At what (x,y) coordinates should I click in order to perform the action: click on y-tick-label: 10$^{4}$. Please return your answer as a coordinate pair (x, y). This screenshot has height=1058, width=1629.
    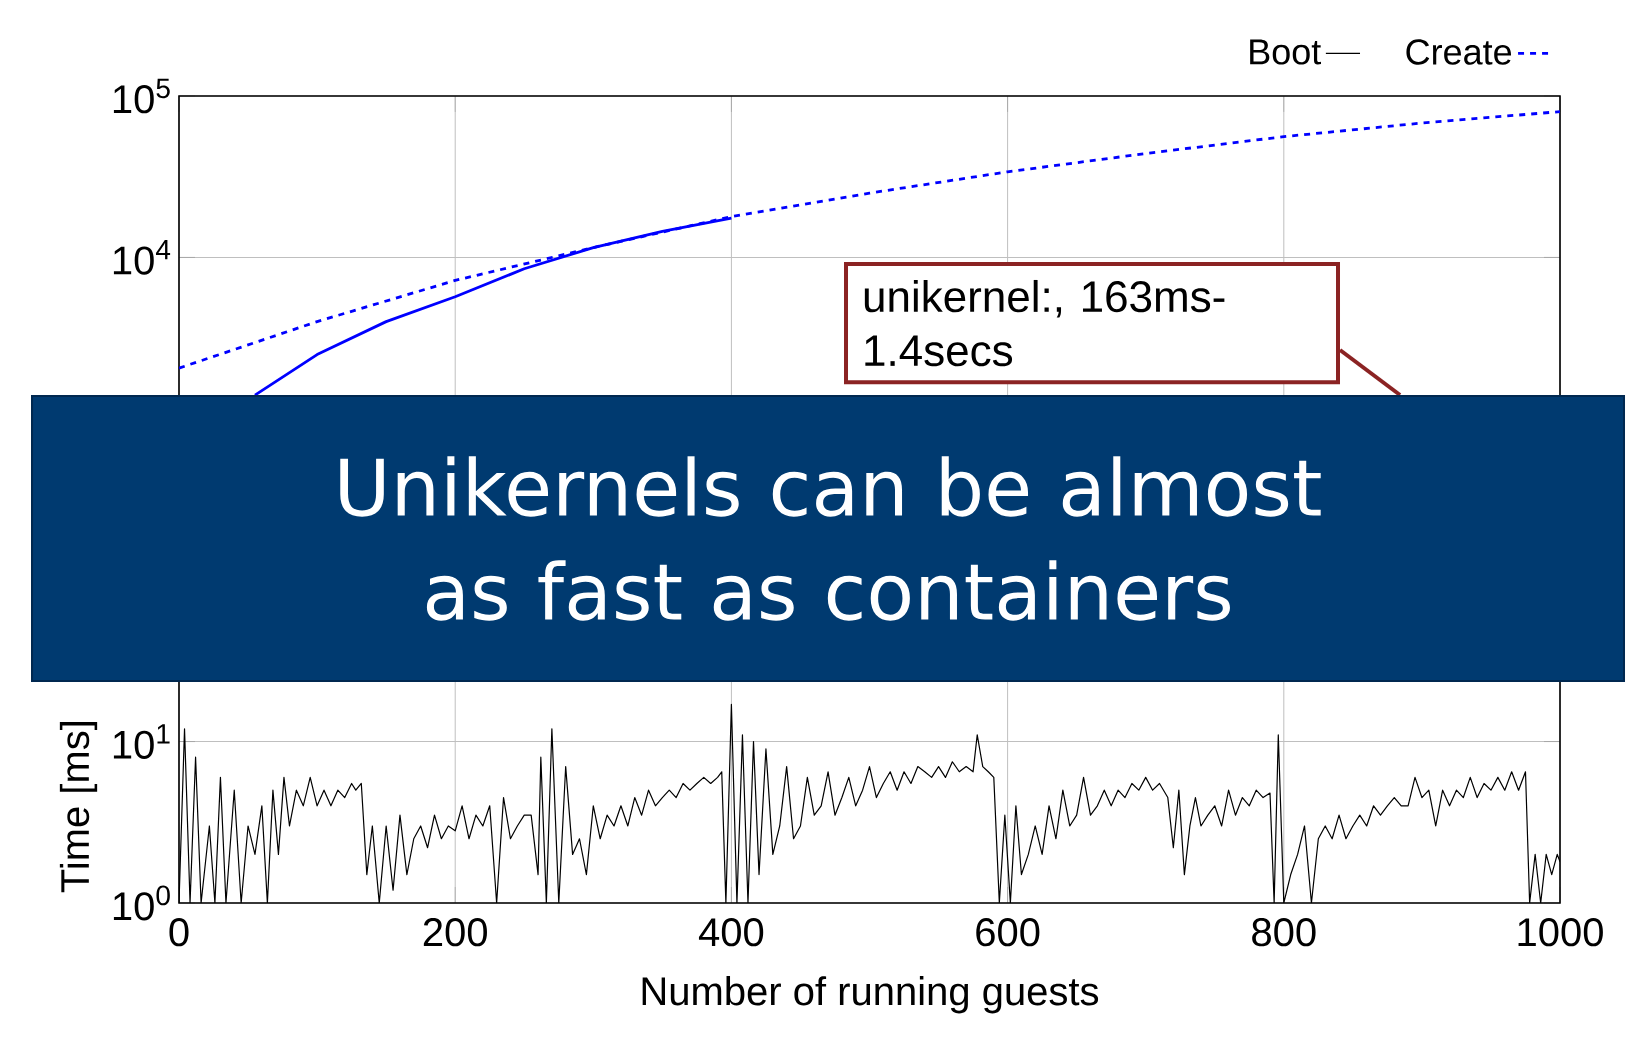
    Looking at the image, I should click on (142, 257).